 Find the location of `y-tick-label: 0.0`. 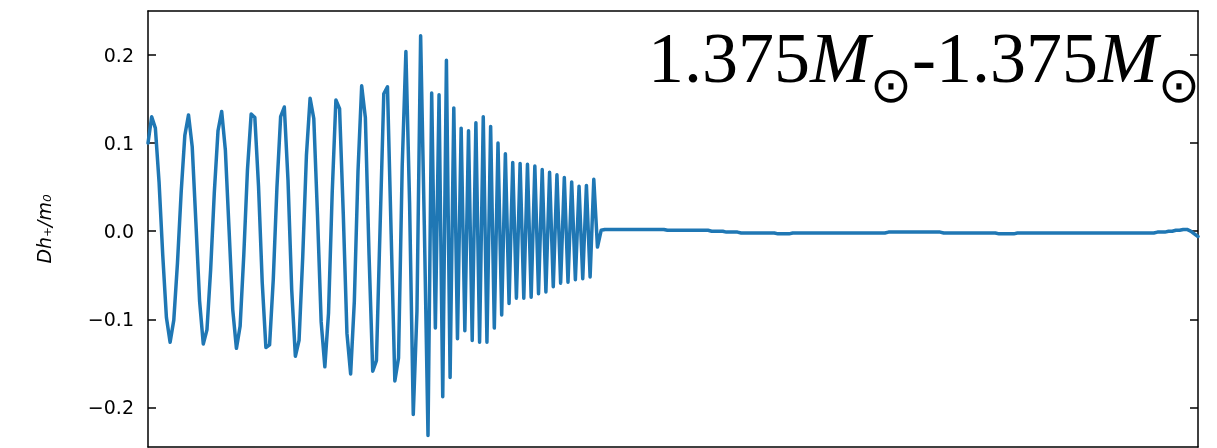

y-tick-label: 0.0 is located at coordinates (118, 231).